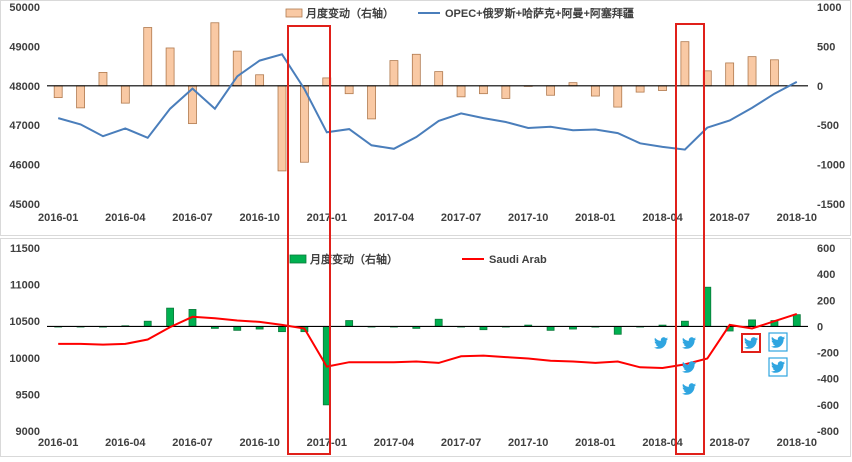 The width and height of the screenshot is (852, 462). Describe the element at coordinates (24, 126) in the screenshot. I see `y-tick-label: 47000` at that location.